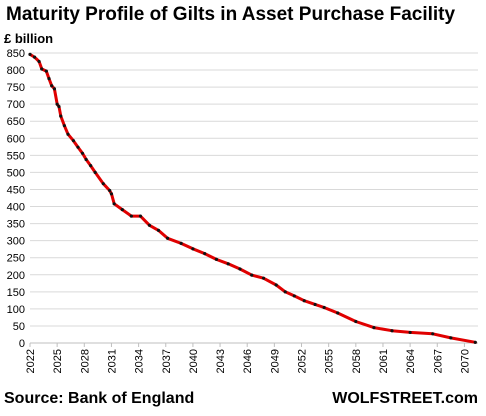 The width and height of the screenshot is (486, 416). Describe the element at coordinates (22, 344) in the screenshot. I see `y-tick-label: 0` at that location.